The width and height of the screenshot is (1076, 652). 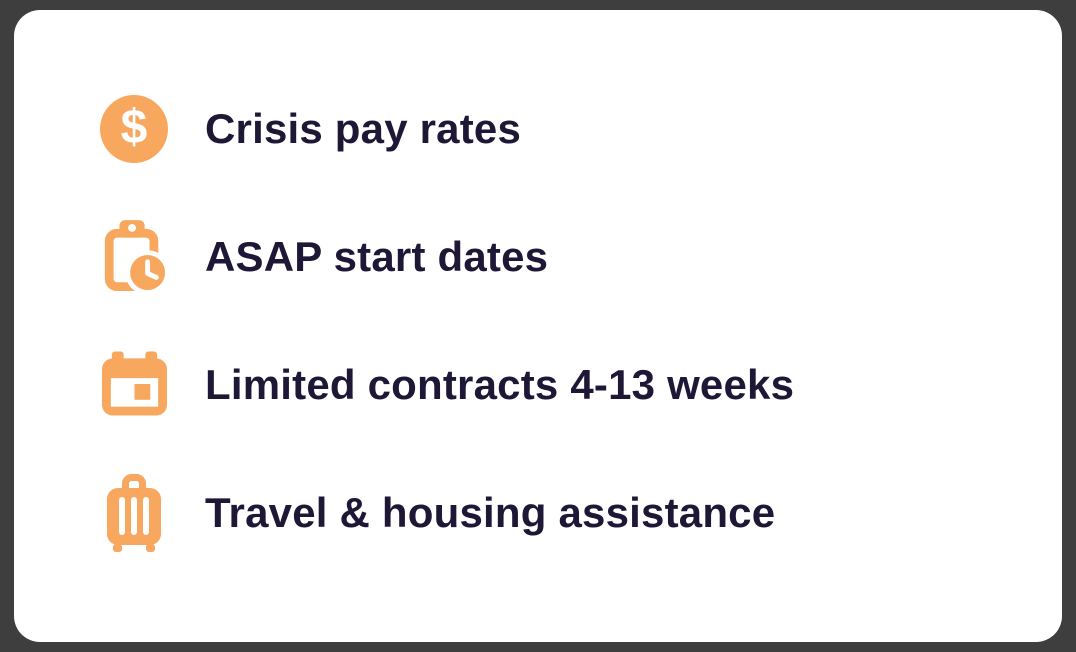 What do you see at coordinates (500, 384) in the screenshot?
I see `feature-label-contracts: Limited contracts 4-13 weeks` at bounding box center [500, 384].